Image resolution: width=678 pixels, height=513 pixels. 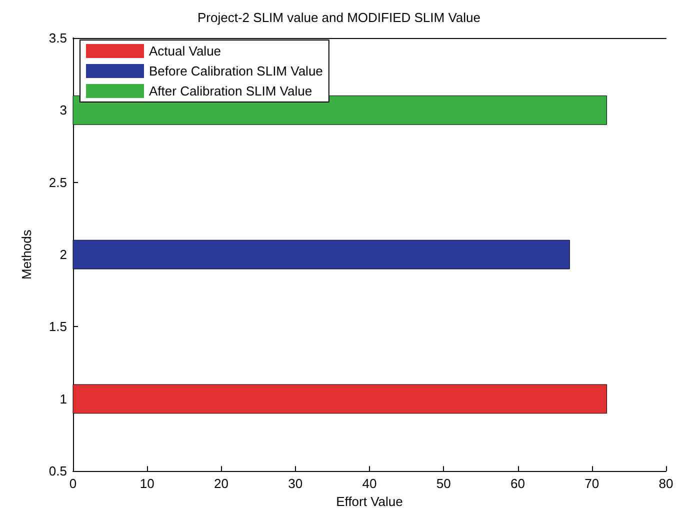 I want to click on x-tick-label: 60, so click(x=517, y=484).